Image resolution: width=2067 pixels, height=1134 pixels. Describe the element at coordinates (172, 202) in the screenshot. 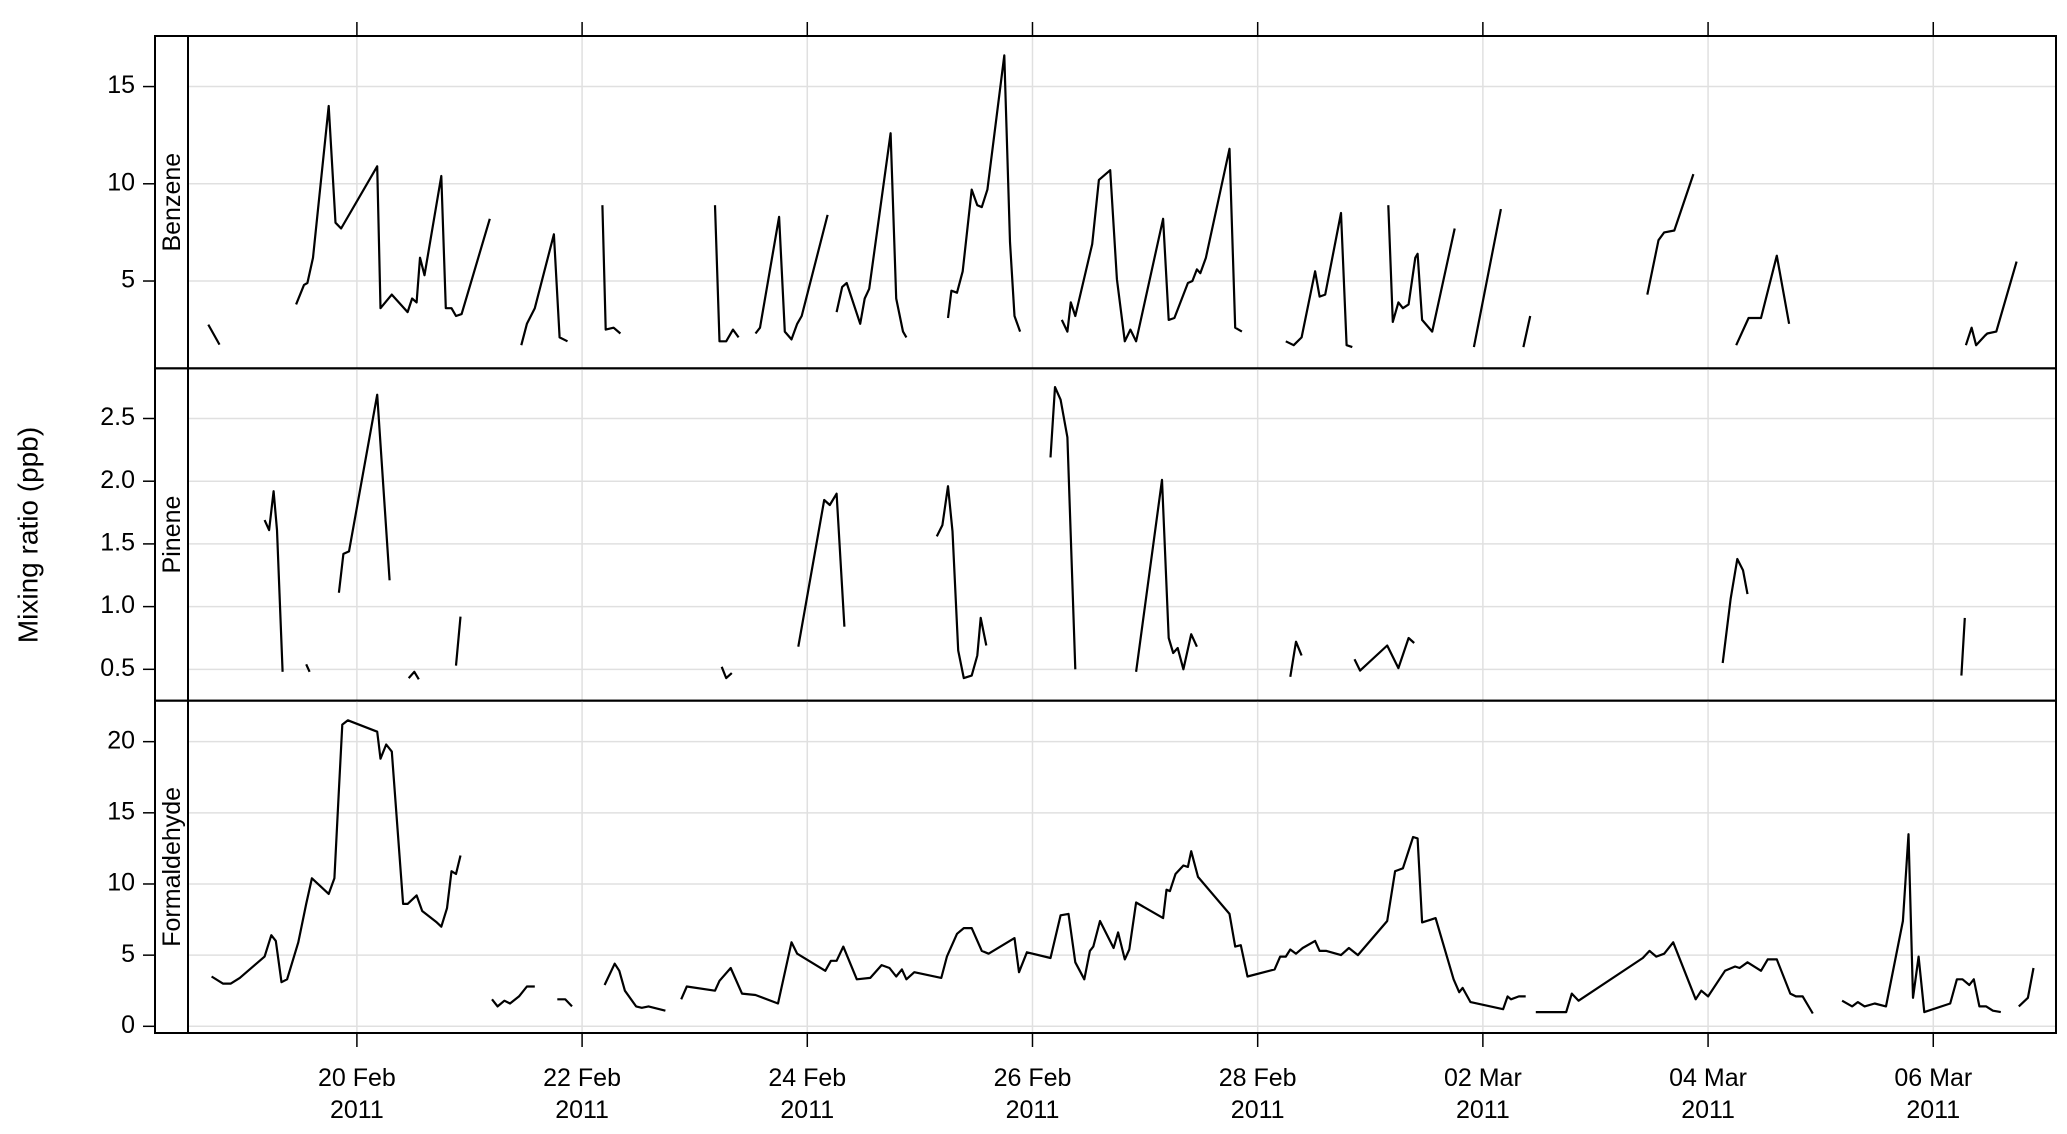

I see `strip-label: Benzene` at that location.